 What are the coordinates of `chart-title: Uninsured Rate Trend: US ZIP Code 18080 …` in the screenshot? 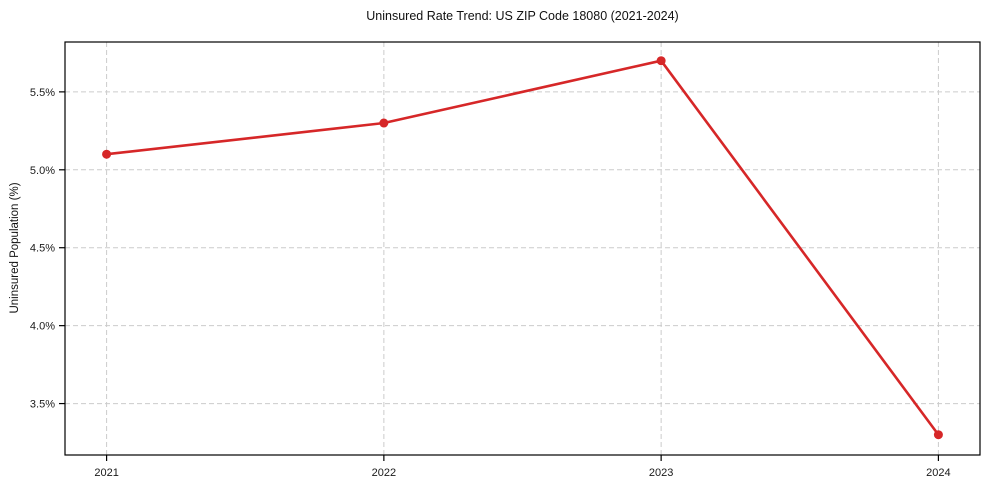 It's located at (522, 16).